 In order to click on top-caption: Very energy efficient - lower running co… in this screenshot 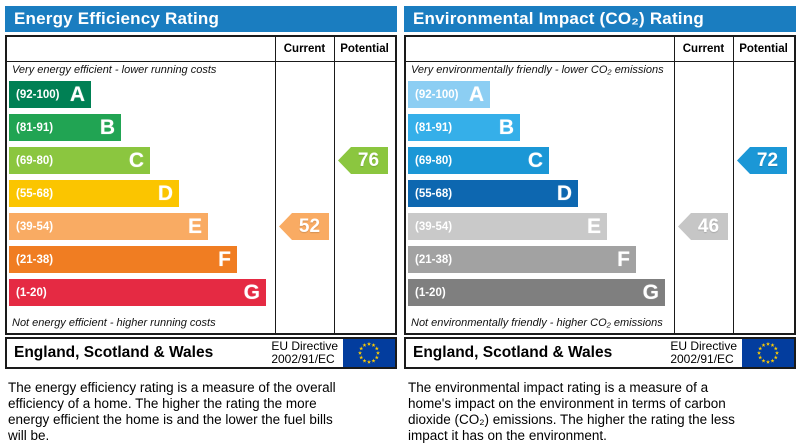, I will do `click(114, 70)`.